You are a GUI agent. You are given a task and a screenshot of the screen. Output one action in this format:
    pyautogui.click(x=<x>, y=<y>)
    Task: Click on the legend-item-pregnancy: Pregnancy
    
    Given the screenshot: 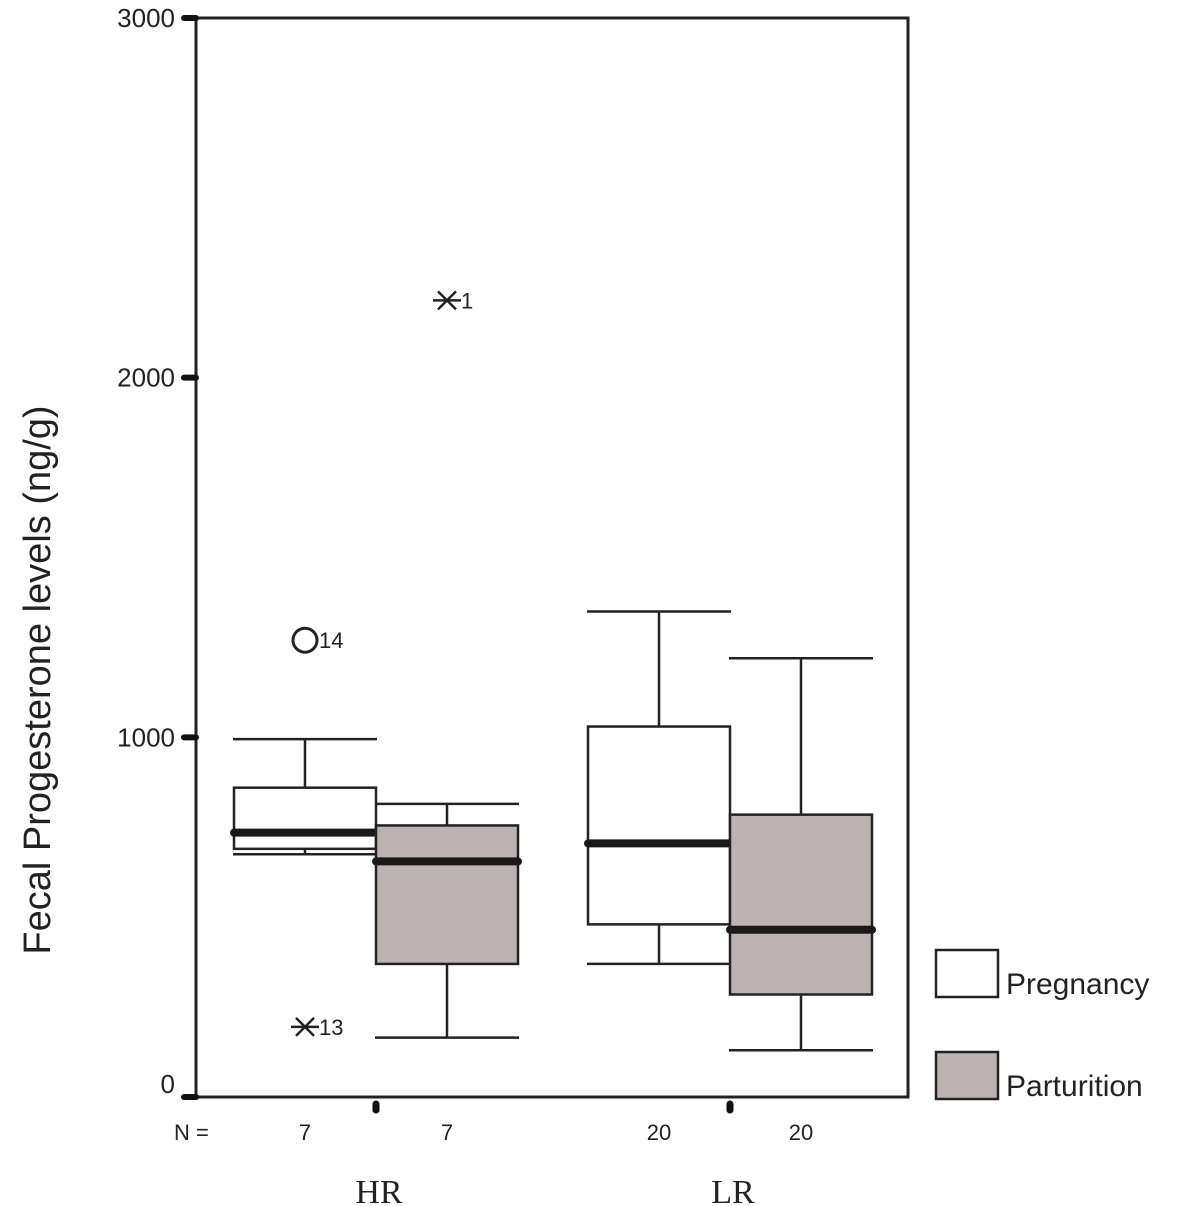 What is the action you would take?
    pyautogui.click(x=1041, y=974)
    